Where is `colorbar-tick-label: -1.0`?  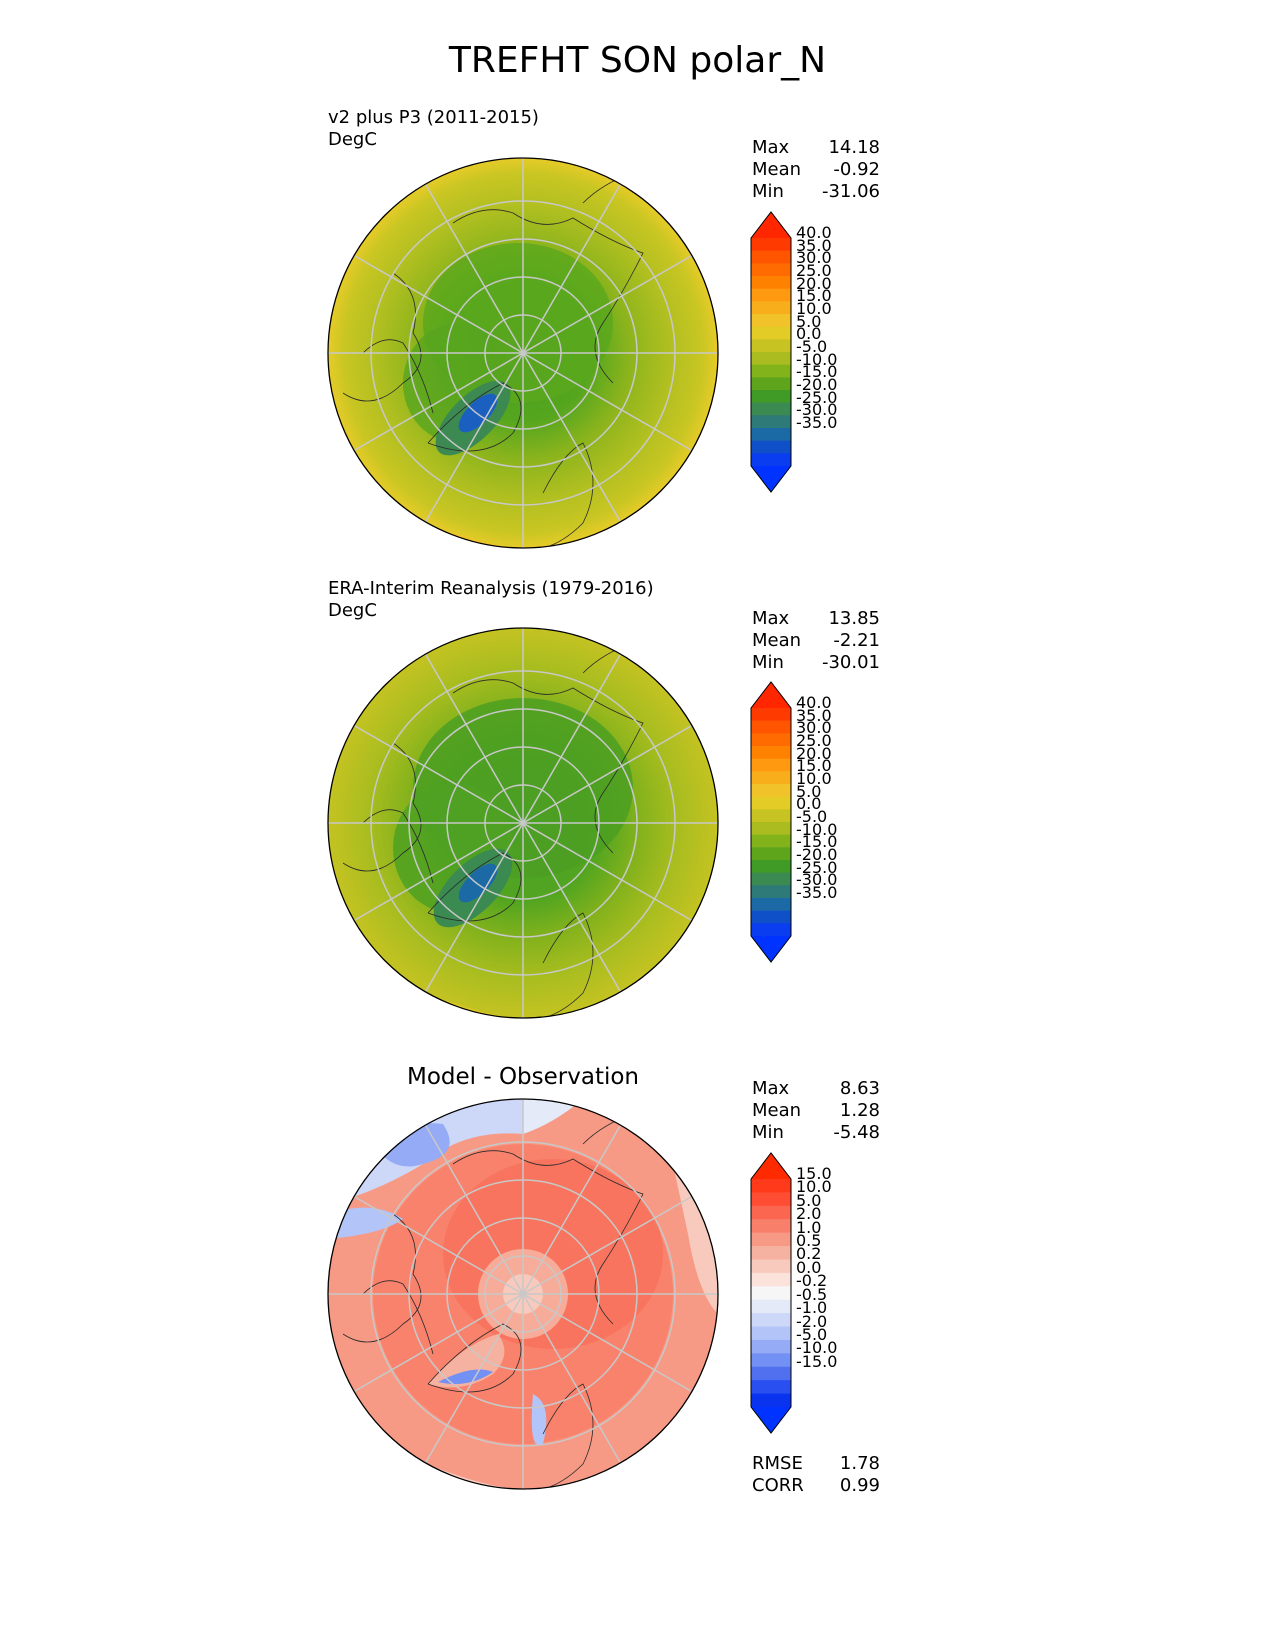 colorbar-tick-label: -1.0 is located at coordinates (812, 1308).